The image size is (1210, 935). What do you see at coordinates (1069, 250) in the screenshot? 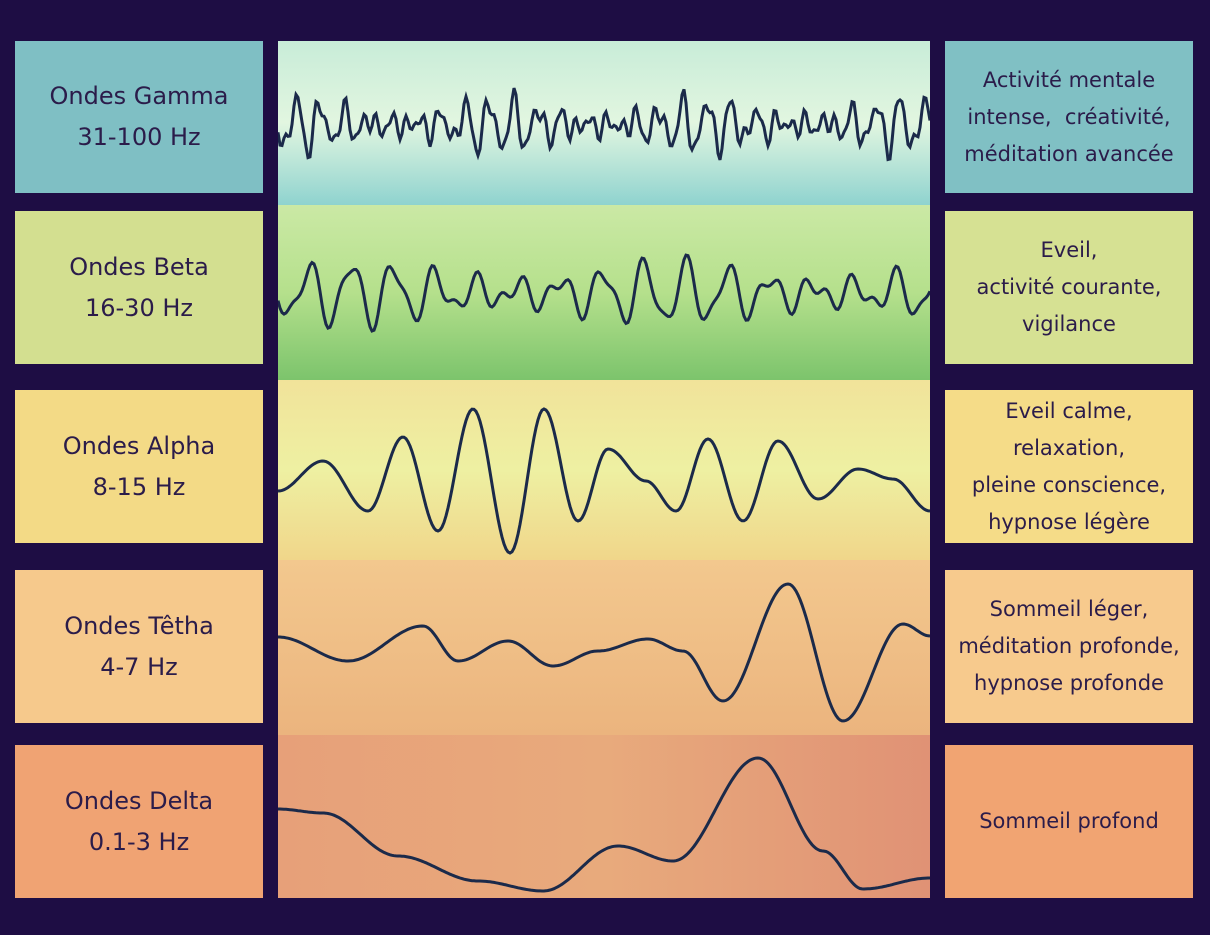
I see `text-line: Eveil,` at bounding box center [1069, 250].